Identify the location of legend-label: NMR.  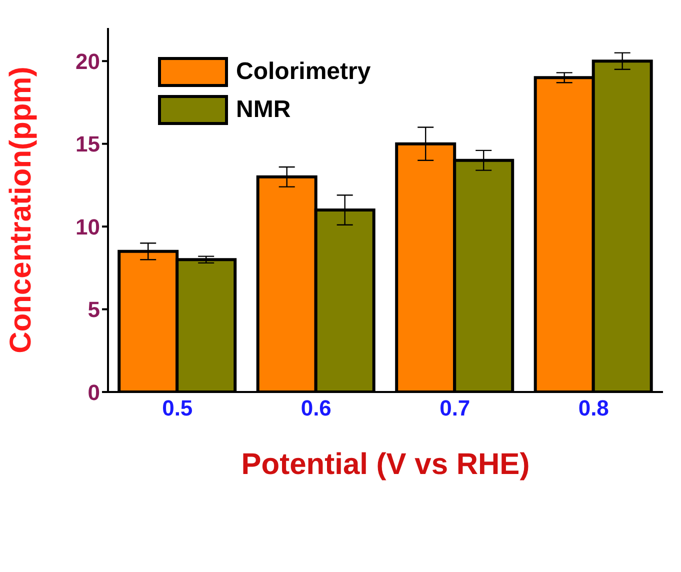
(263, 110).